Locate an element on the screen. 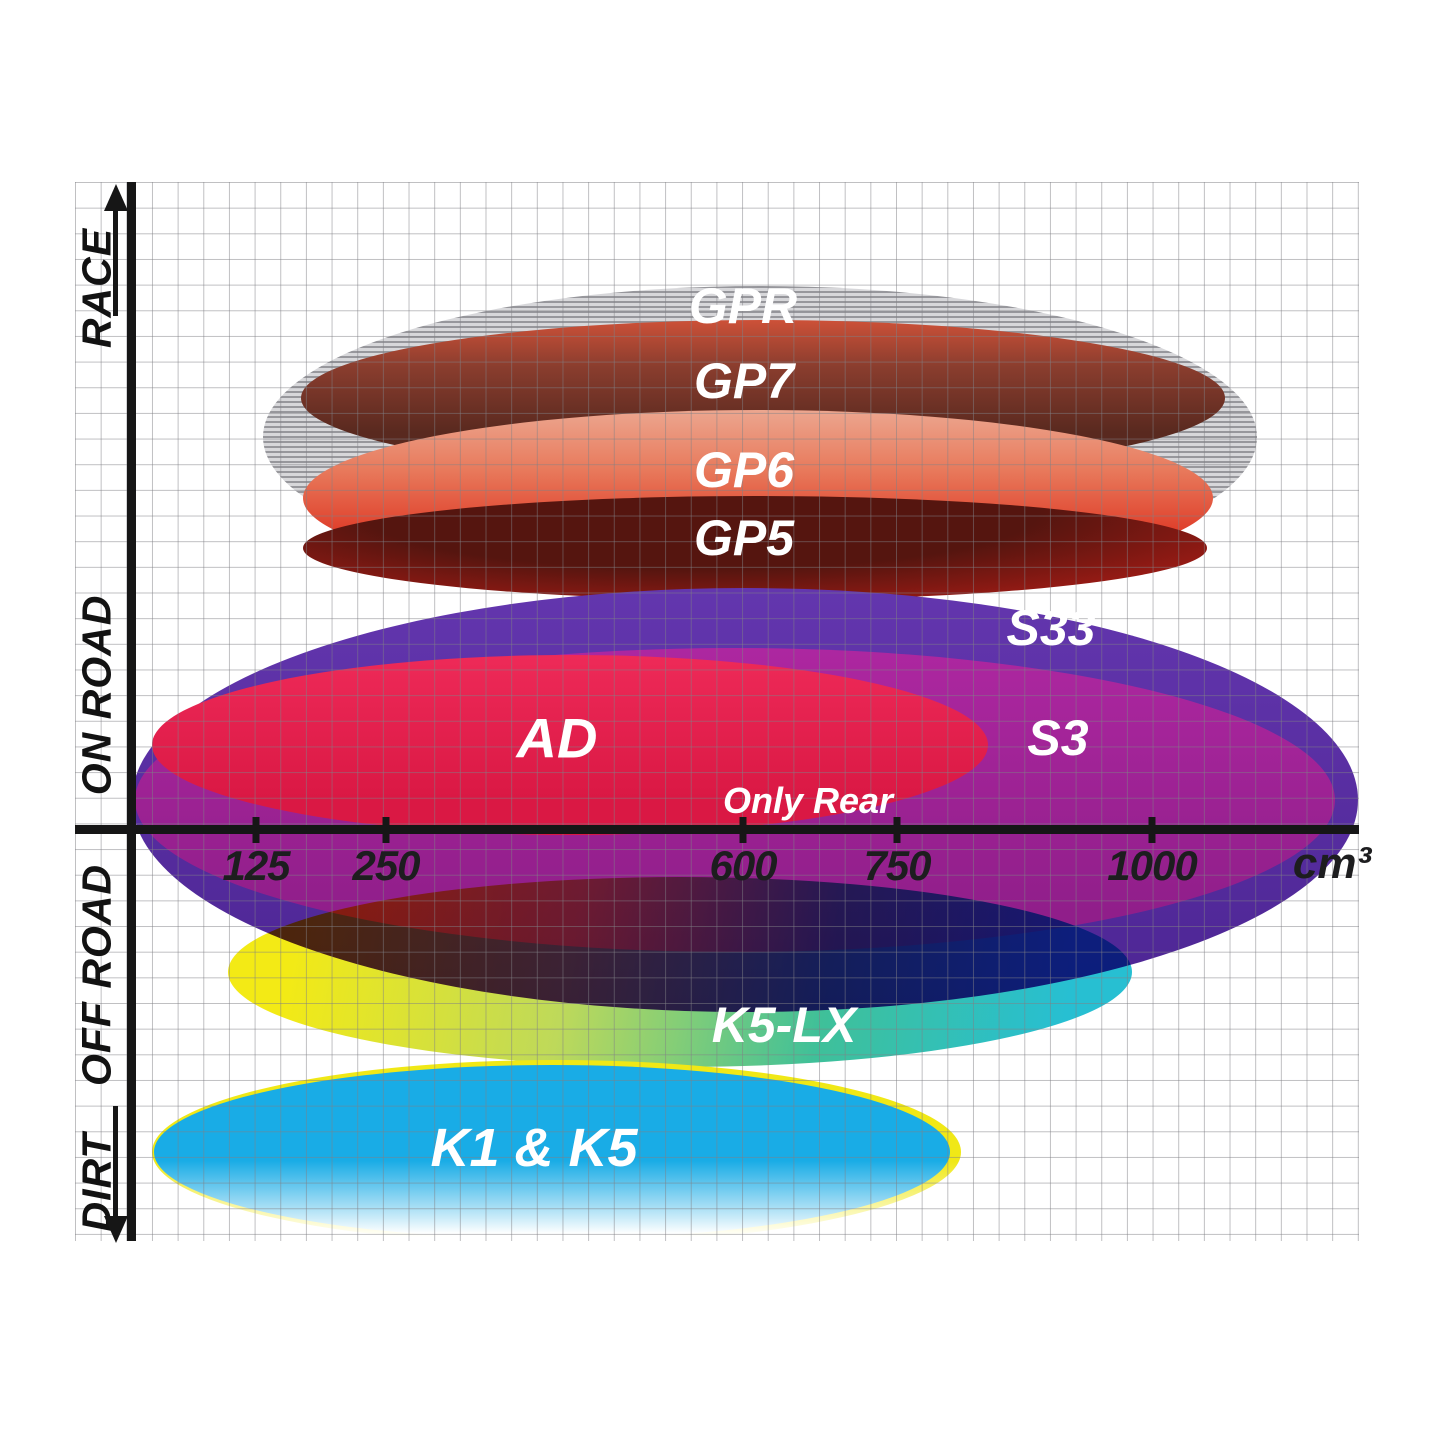  label-k5lx: K5-LX is located at coordinates (784, 1025).